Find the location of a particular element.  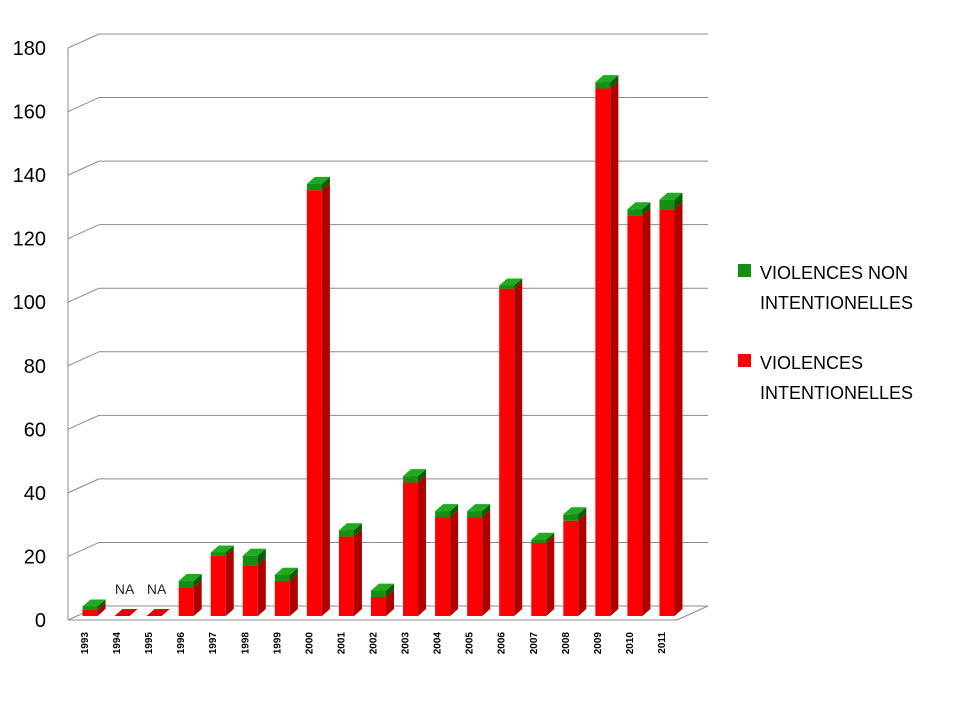

y-tick-label: 100 is located at coordinates (29, 303).